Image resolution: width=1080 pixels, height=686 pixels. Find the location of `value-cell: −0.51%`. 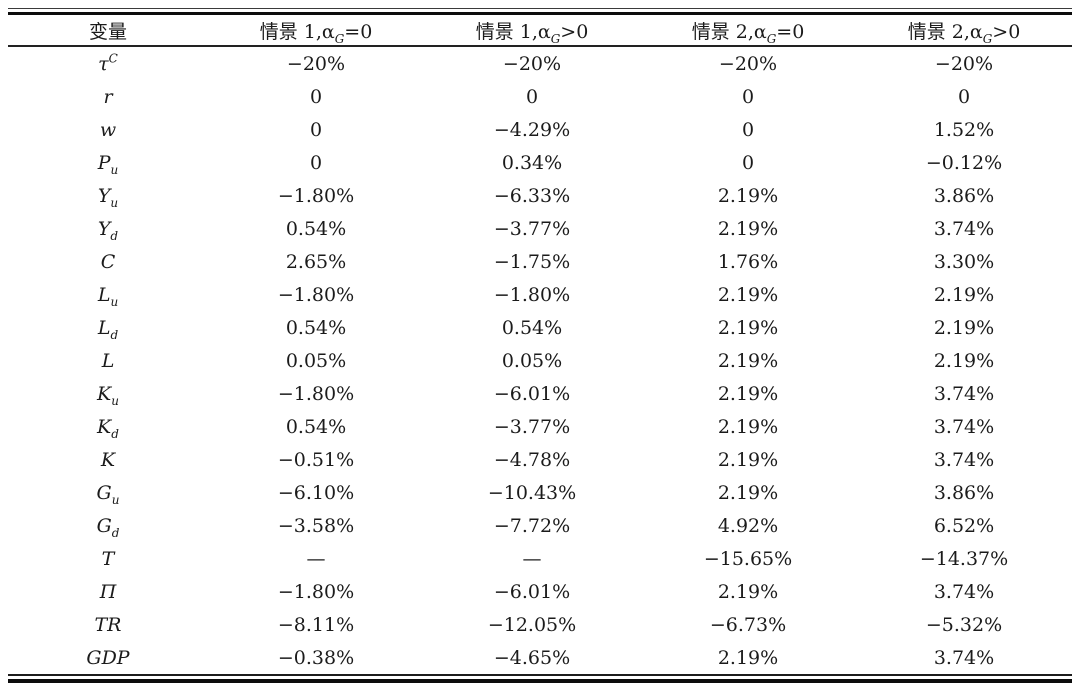

value-cell: −0.51% is located at coordinates (316, 459).